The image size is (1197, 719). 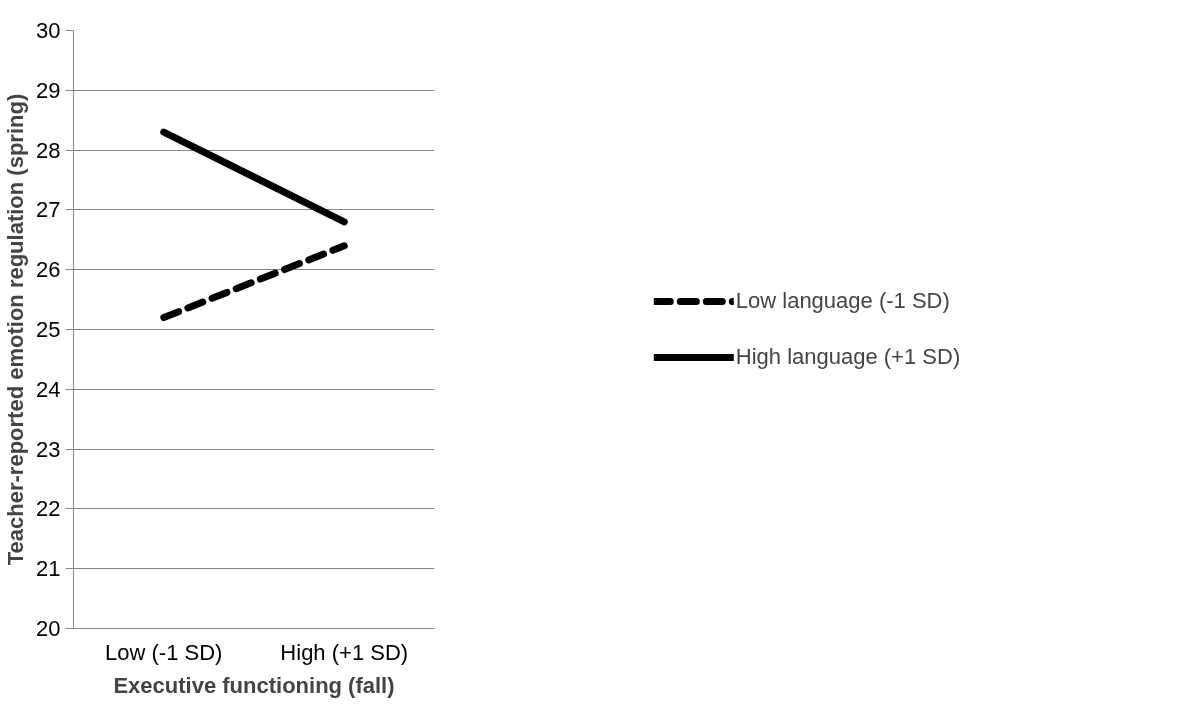 What do you see at coordinates (16, 329) in the screenshot?
I see `y-axis-title: Teacher-reported emotion regulation (spring)` at bounding box center [16, 329].